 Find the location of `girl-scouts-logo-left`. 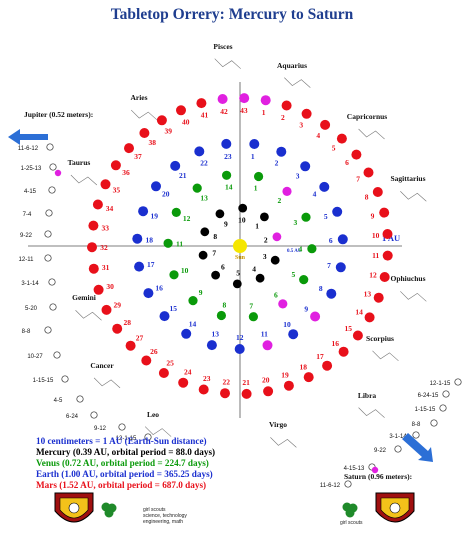

girl-scouts-logo-left is located at coordinates (109, 510).